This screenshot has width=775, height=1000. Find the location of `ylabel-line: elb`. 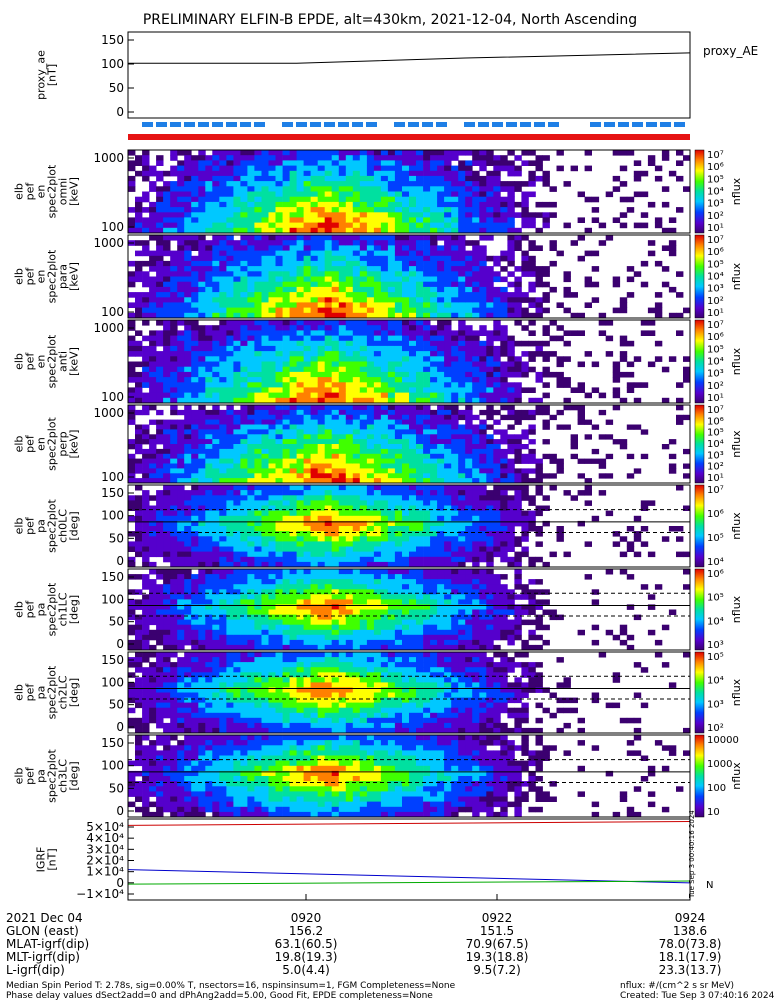

ylabel-line: elb is located at coordinates (19, 444).